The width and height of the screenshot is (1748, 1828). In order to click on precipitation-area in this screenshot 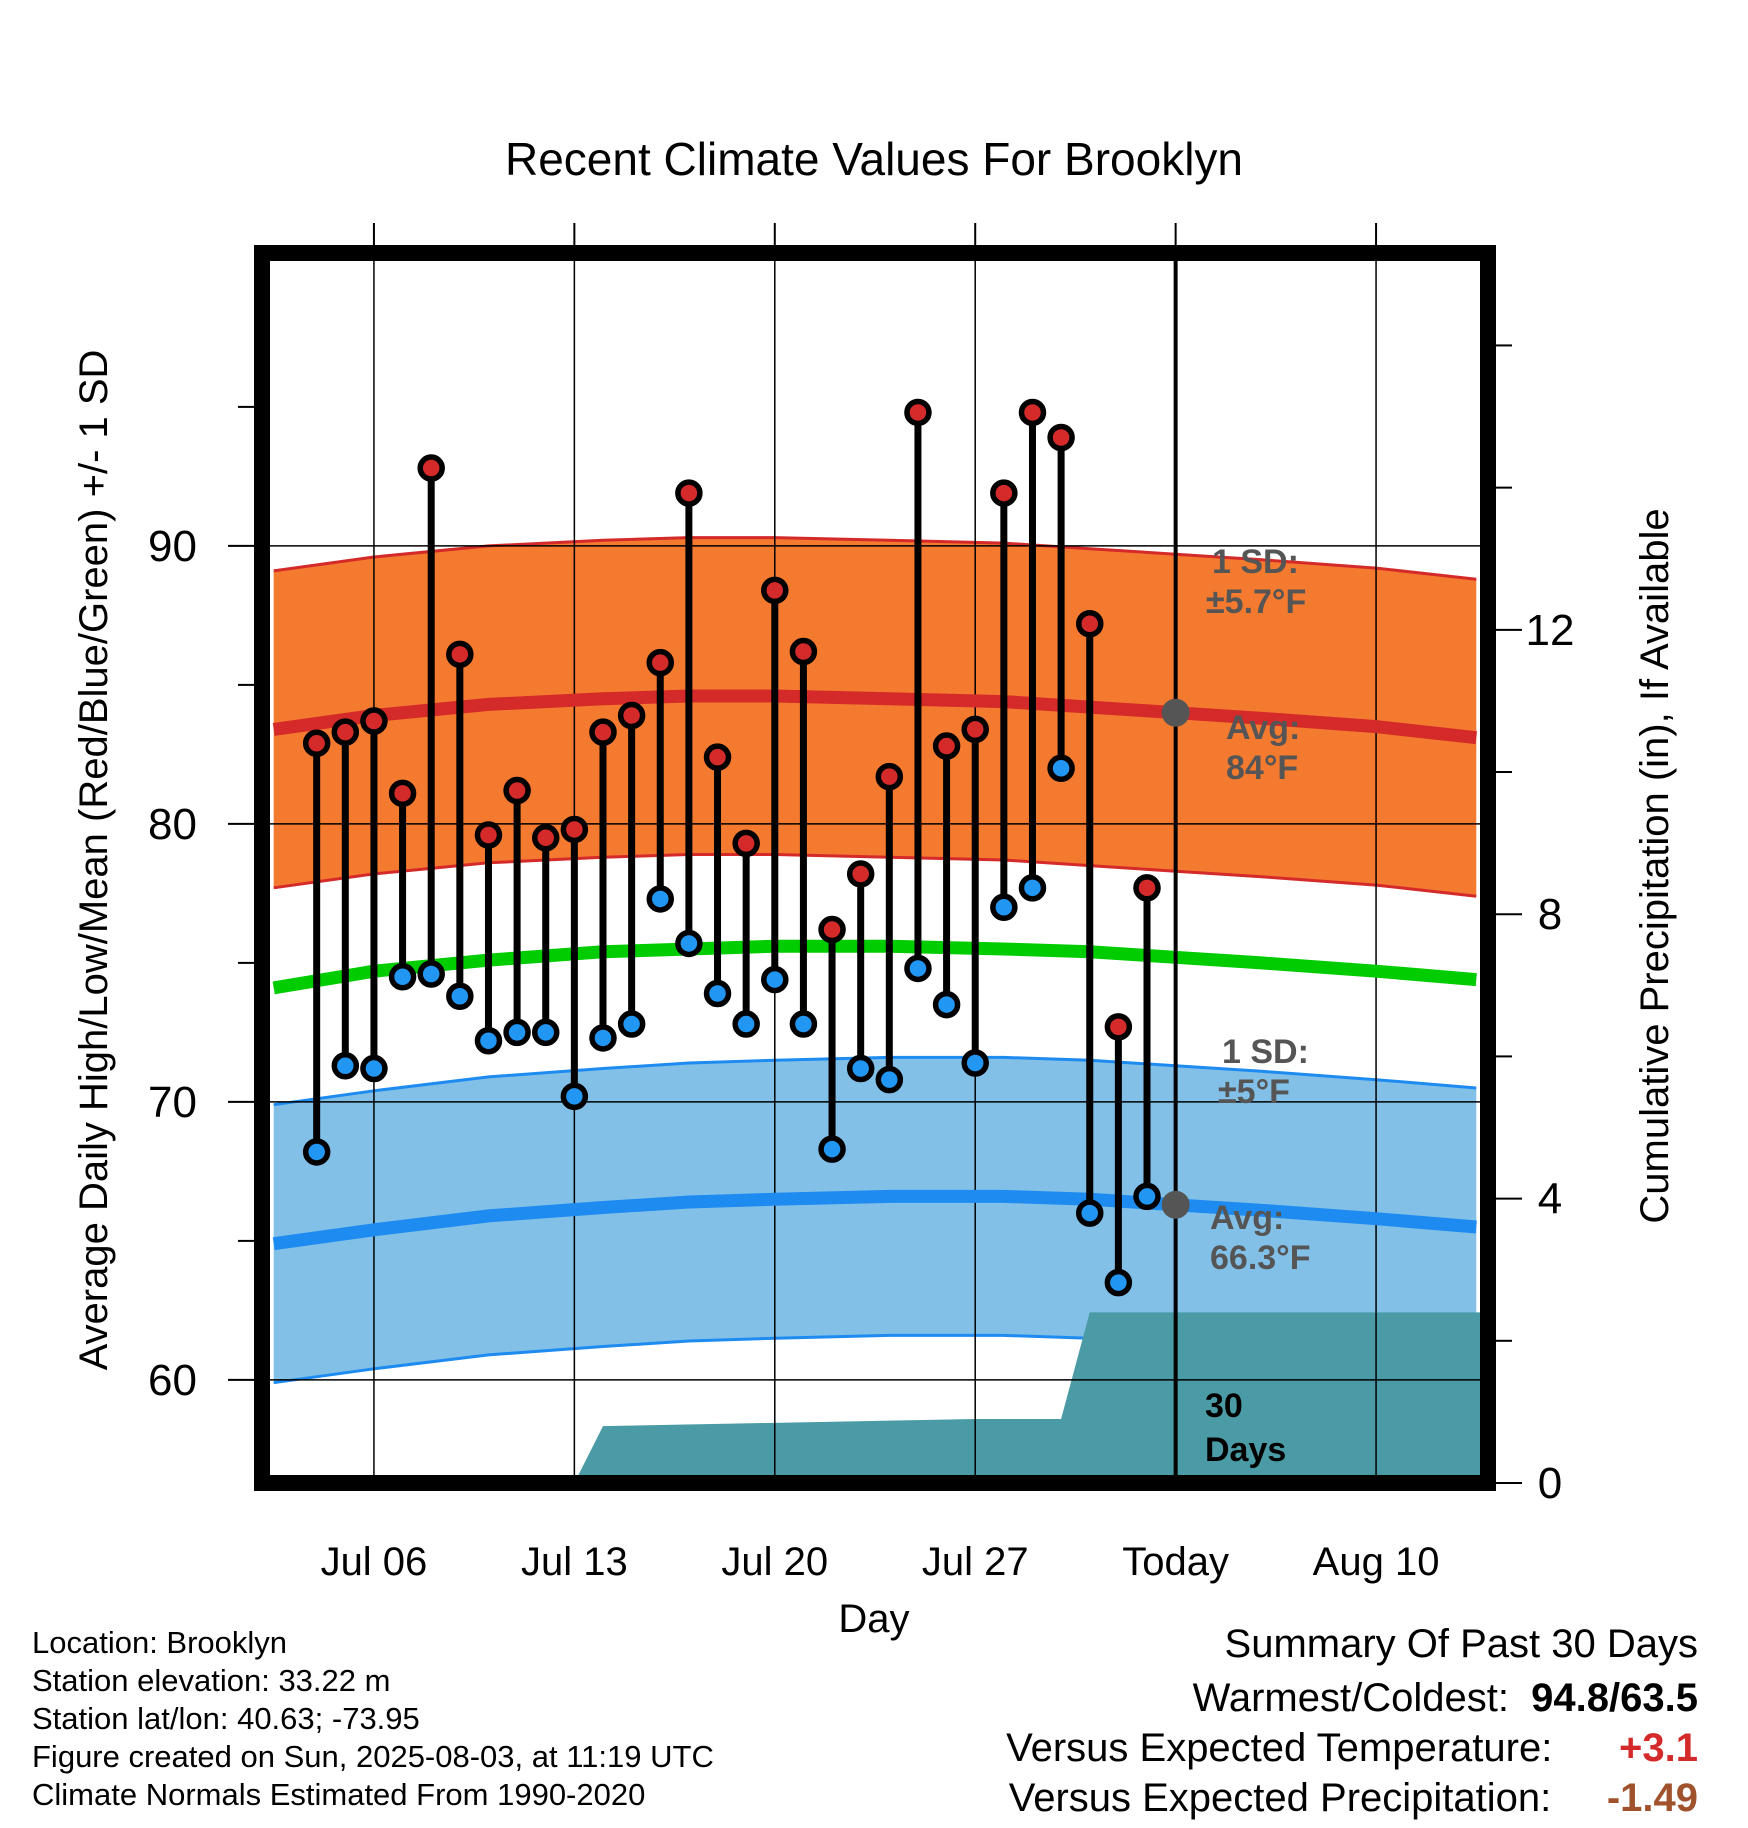, I will do `click(1028, 1397)`.